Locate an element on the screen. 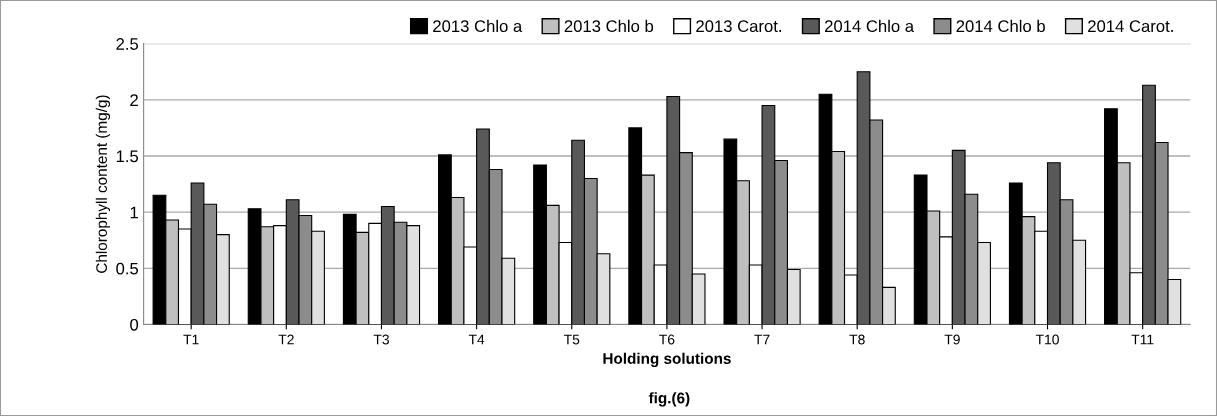 This screenshot has width=1217, height=416. y-tick-label: 2.5 is located at coordinates (127, 44).